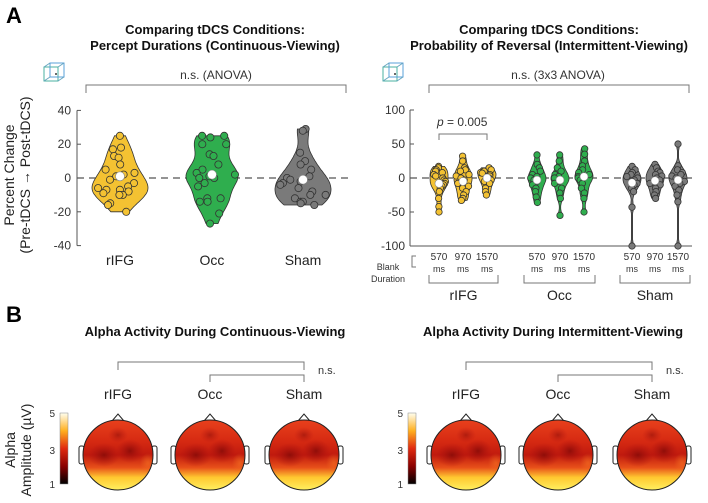 The height and width of the screenshot is (503, 708). I want to click on colorbar-tick-label: 1, so click(400, 485).